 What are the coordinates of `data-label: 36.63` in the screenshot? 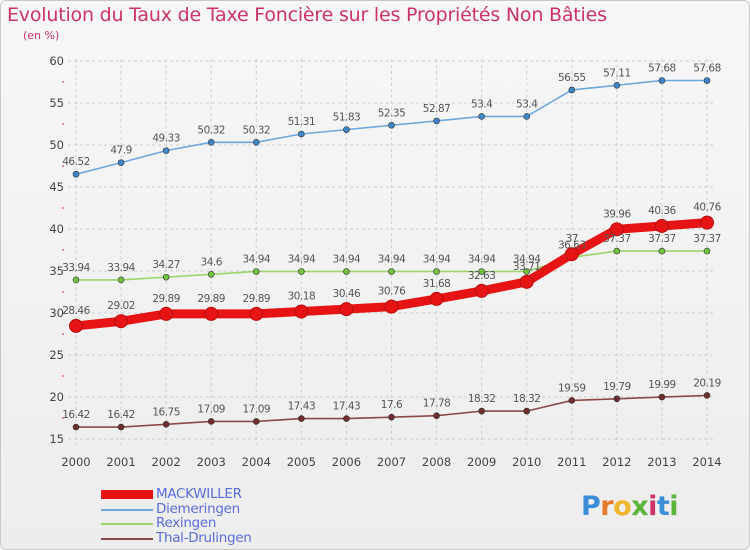 It's located at (572, 245).